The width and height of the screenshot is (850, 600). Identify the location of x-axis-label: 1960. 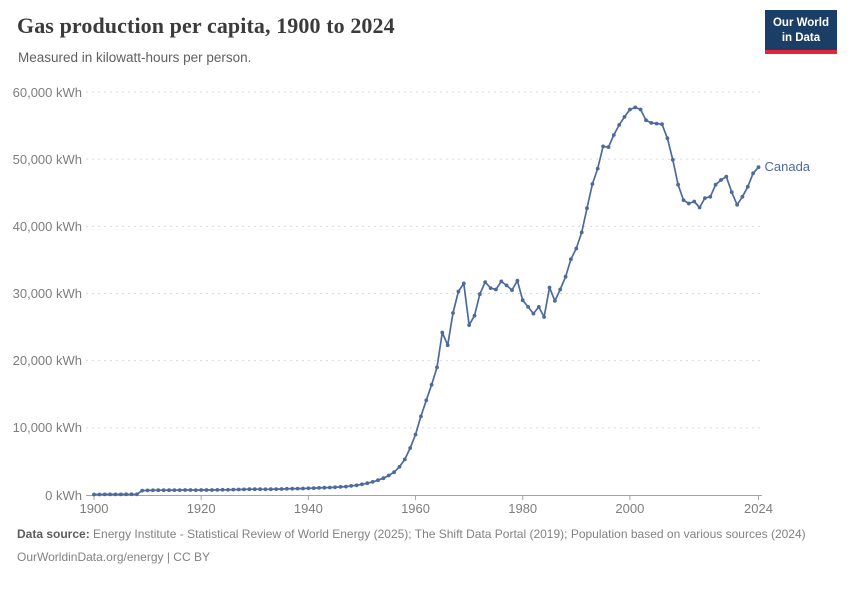
(415, 508).